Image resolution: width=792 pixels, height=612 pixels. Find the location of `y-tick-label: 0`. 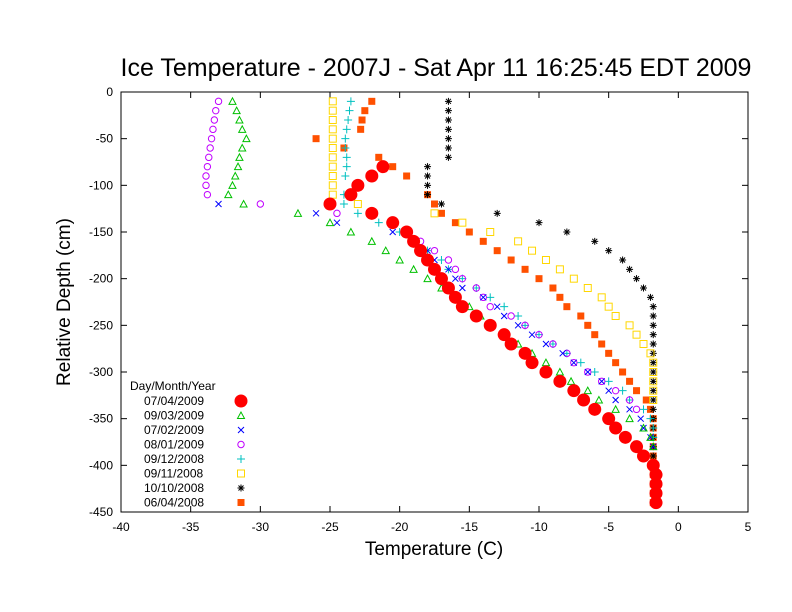

y-tick-label: 0 is located at coordinates (109, 92).